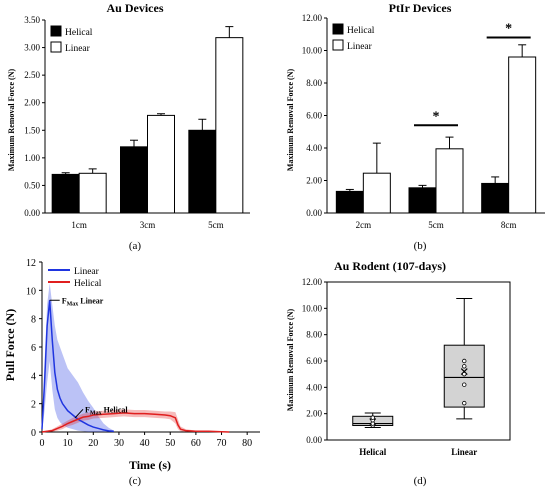 This screenshot has width=550, height=489. I want to click on panel-b-category-label: 8cm, so click(509, 225).